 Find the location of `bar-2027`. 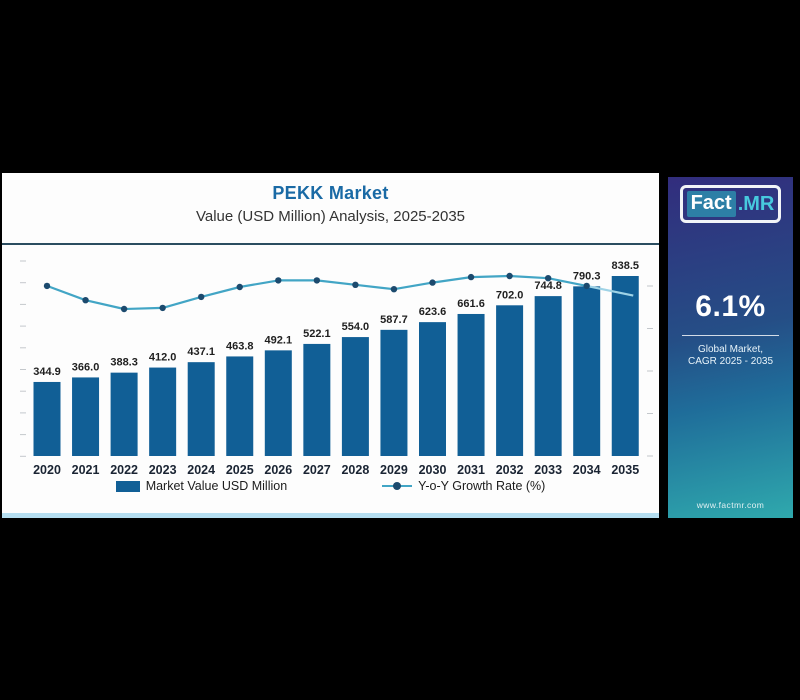

bar-2027 is located at coordinates (317, 399).